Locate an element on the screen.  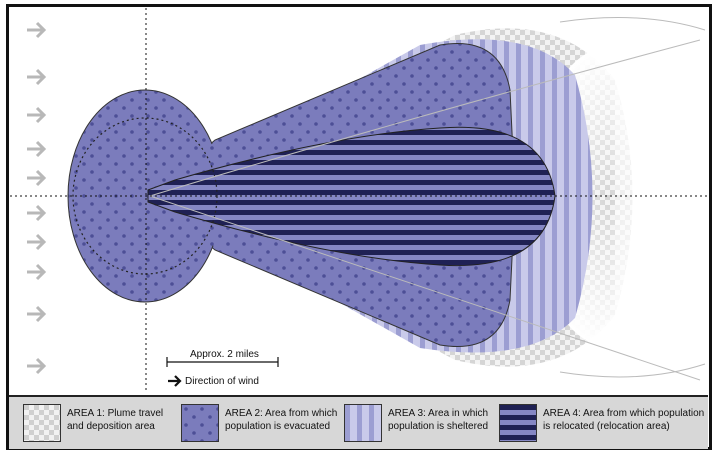
wind-direction-label: Direction of wind is located at coordinates (222, 381).